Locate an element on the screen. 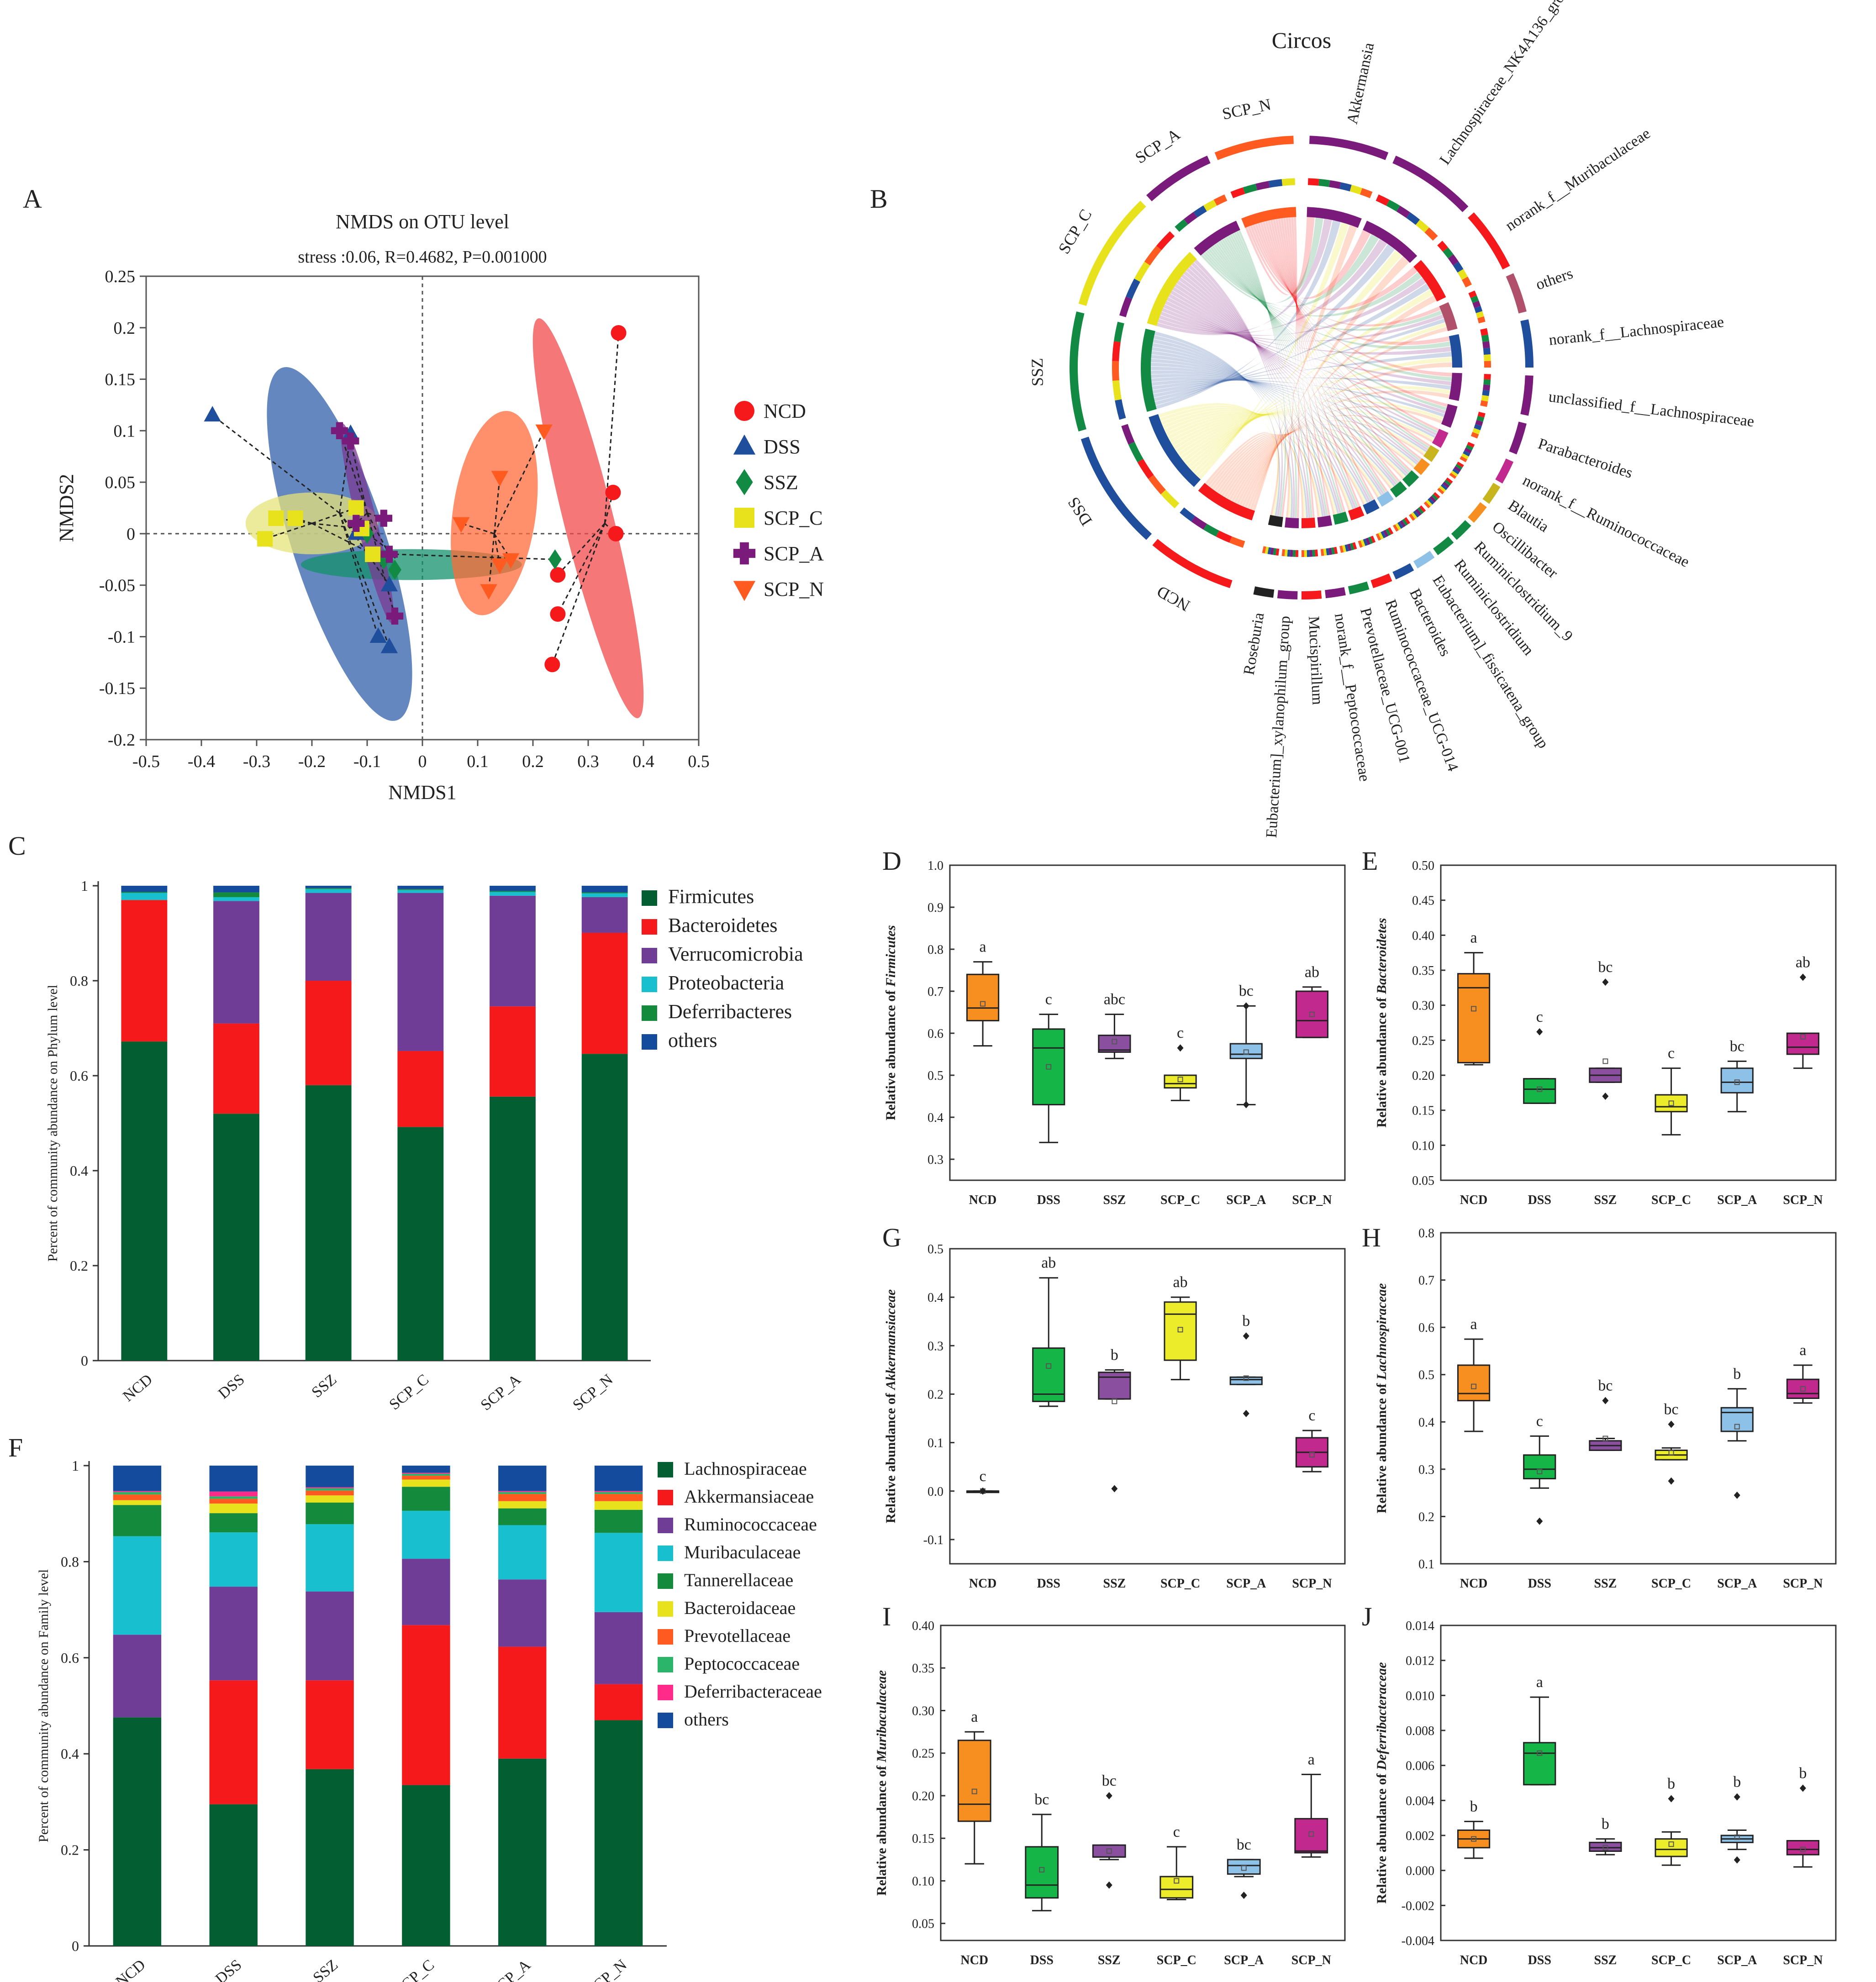 Image resolution: width=1876 pixels, height=1982 pixels. legend-label: Deferribacteraceae is located at coordinates (753, 1691).